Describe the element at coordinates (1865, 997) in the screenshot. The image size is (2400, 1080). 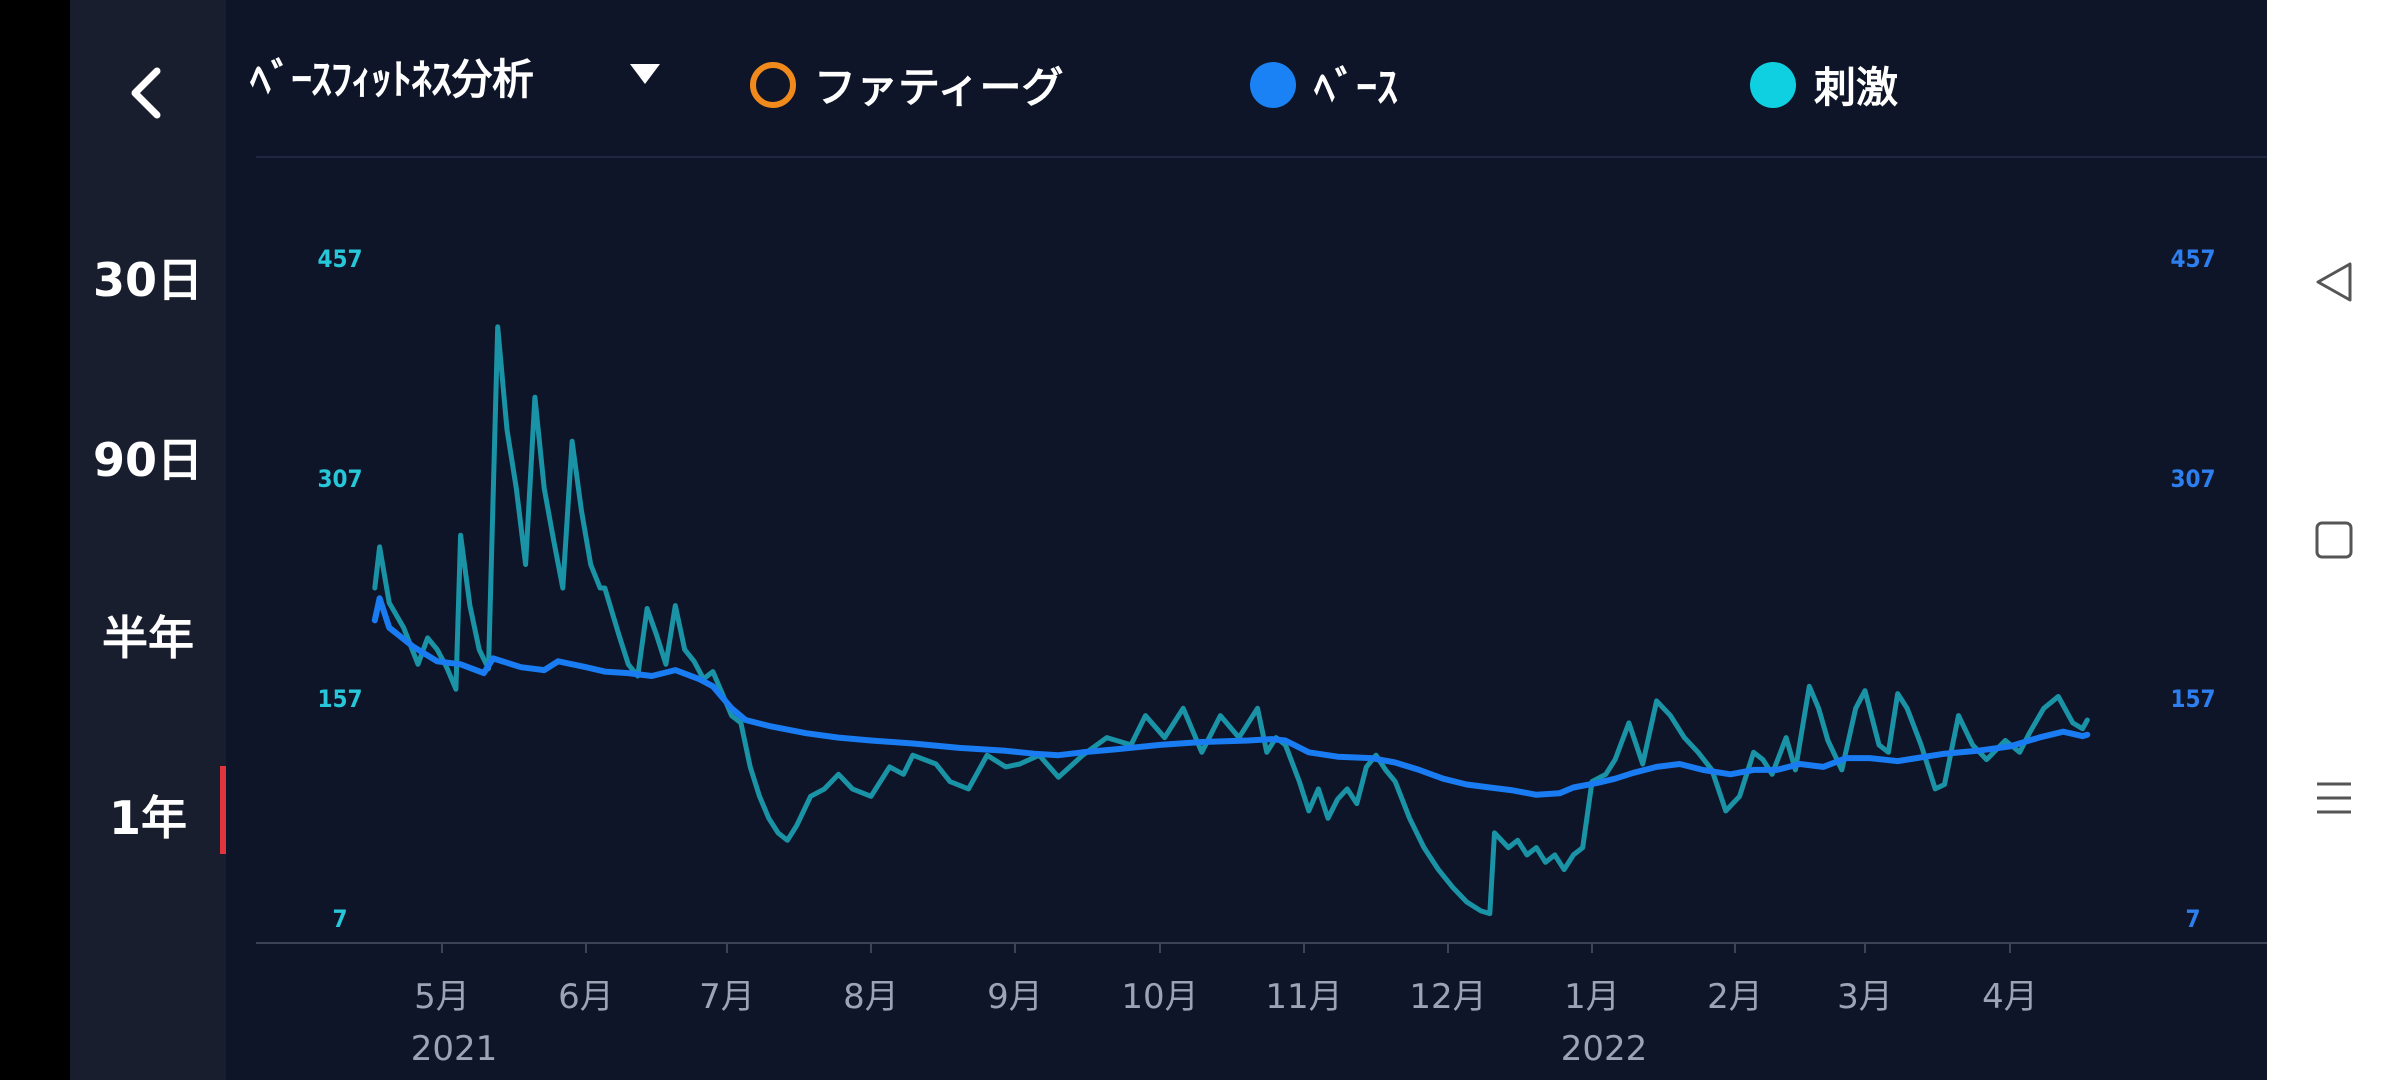
I see `x-tick-label: 3月` at that location.